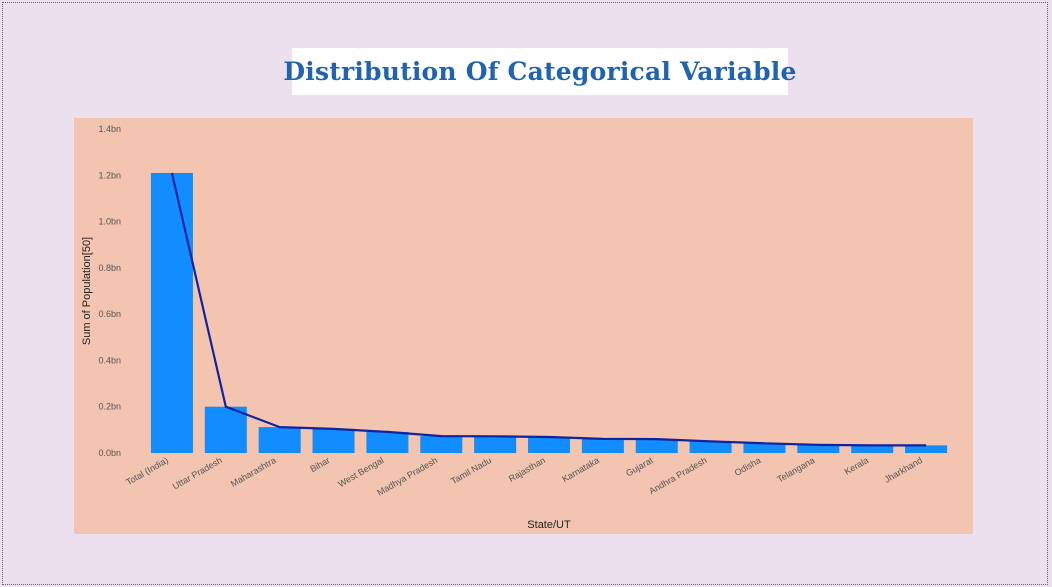  I want to click on chart-title-box: Distribution Of Categorical Variable, so click(539, 71).